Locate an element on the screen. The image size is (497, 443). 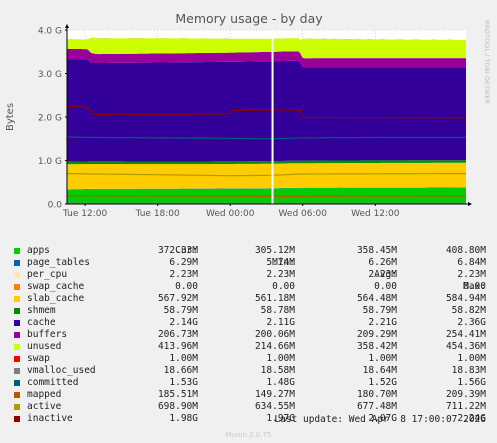
line-active is located at coordinates (266, 174).